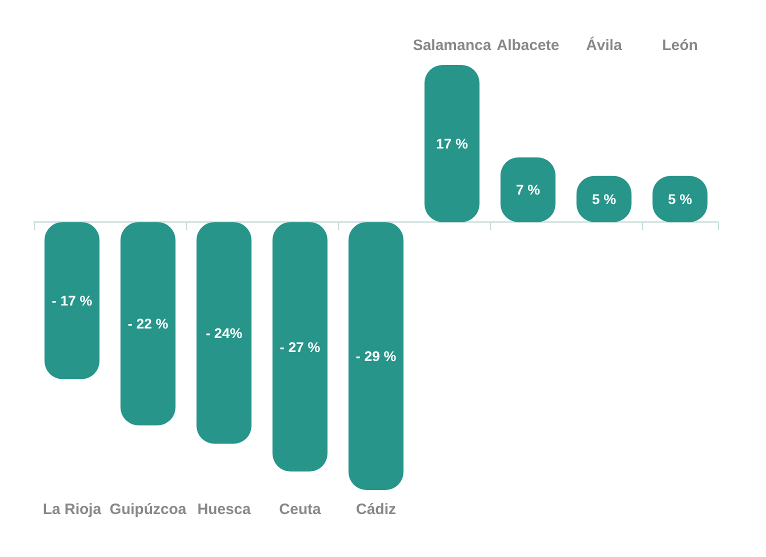 The width and height of the screenshot is (766, 557). What do you see at coordinates (376, 509) in the screenshot?
I see `x-tick-label: Cádiz` at bounding box center [376, 509].